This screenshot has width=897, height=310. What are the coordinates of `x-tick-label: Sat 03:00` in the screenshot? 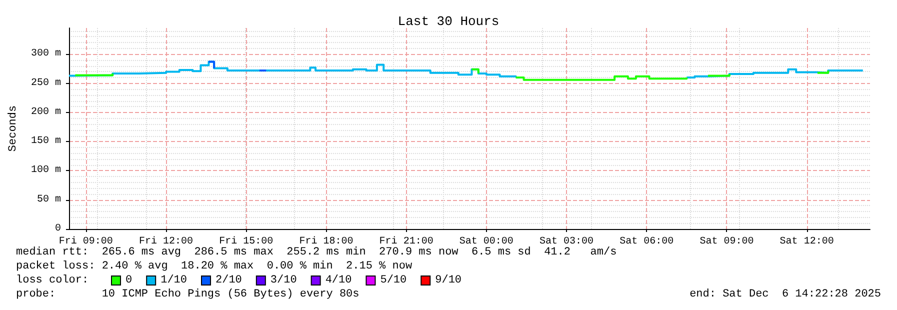 It's located at (567, 242).